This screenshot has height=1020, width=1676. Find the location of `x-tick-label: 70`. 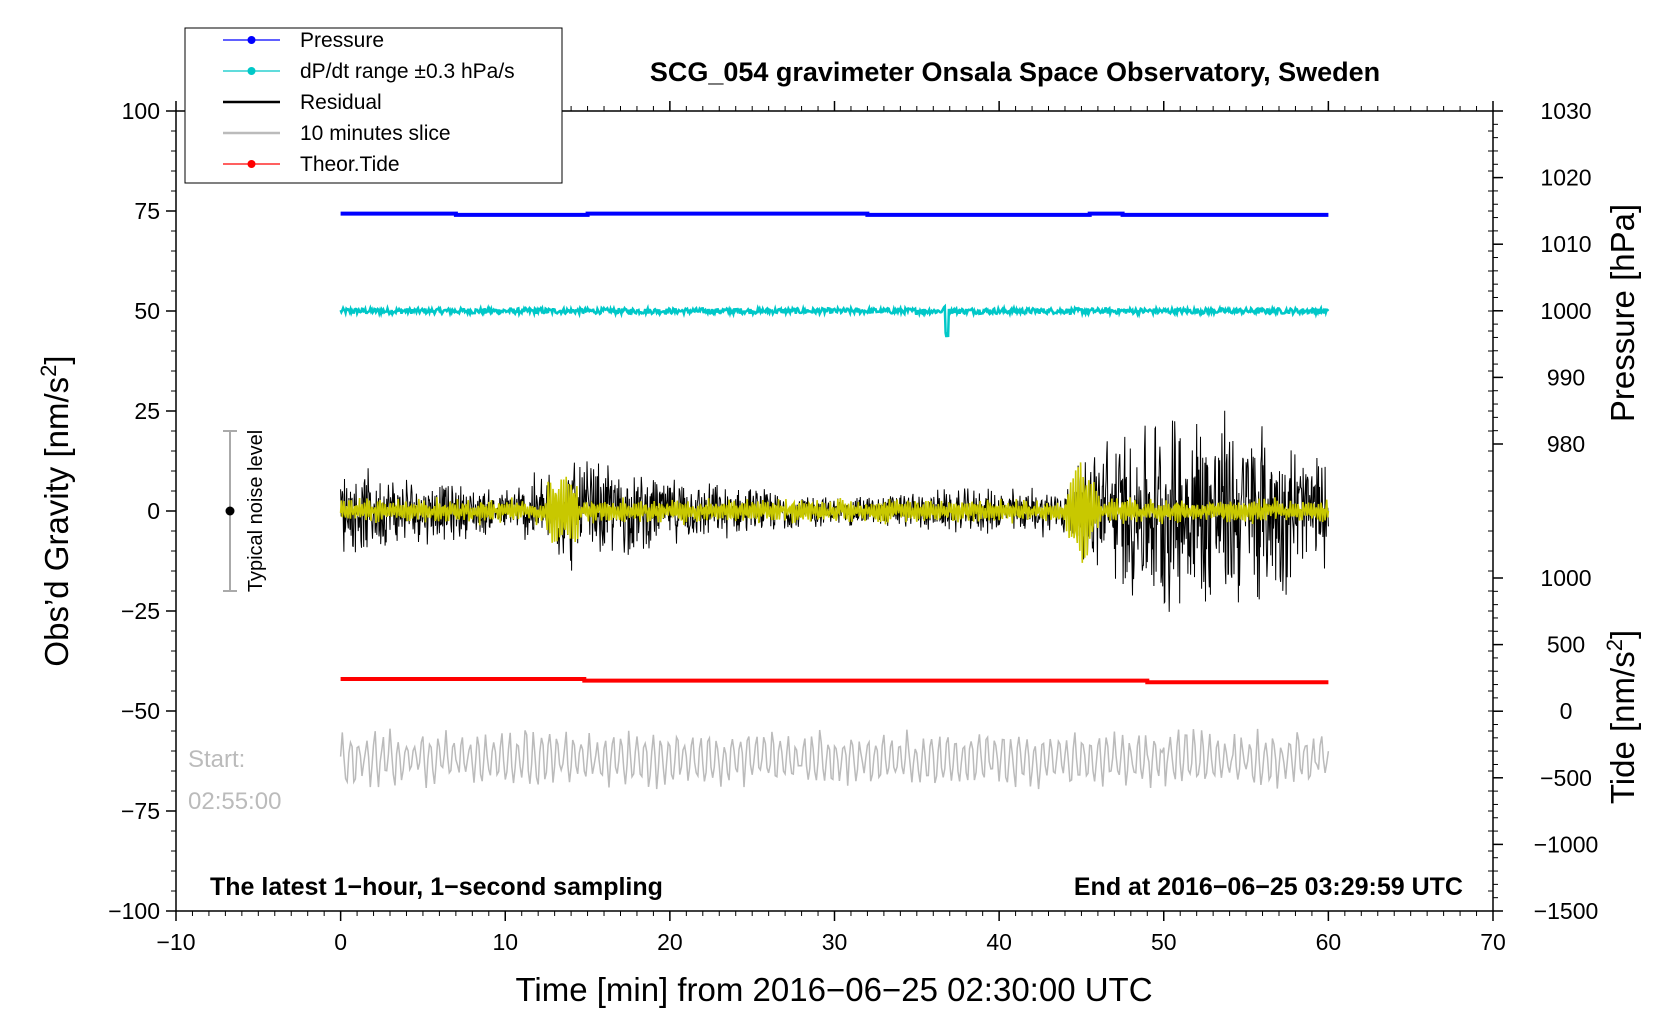

x-tick-label: 70 is located at coordinates (1493, 942).